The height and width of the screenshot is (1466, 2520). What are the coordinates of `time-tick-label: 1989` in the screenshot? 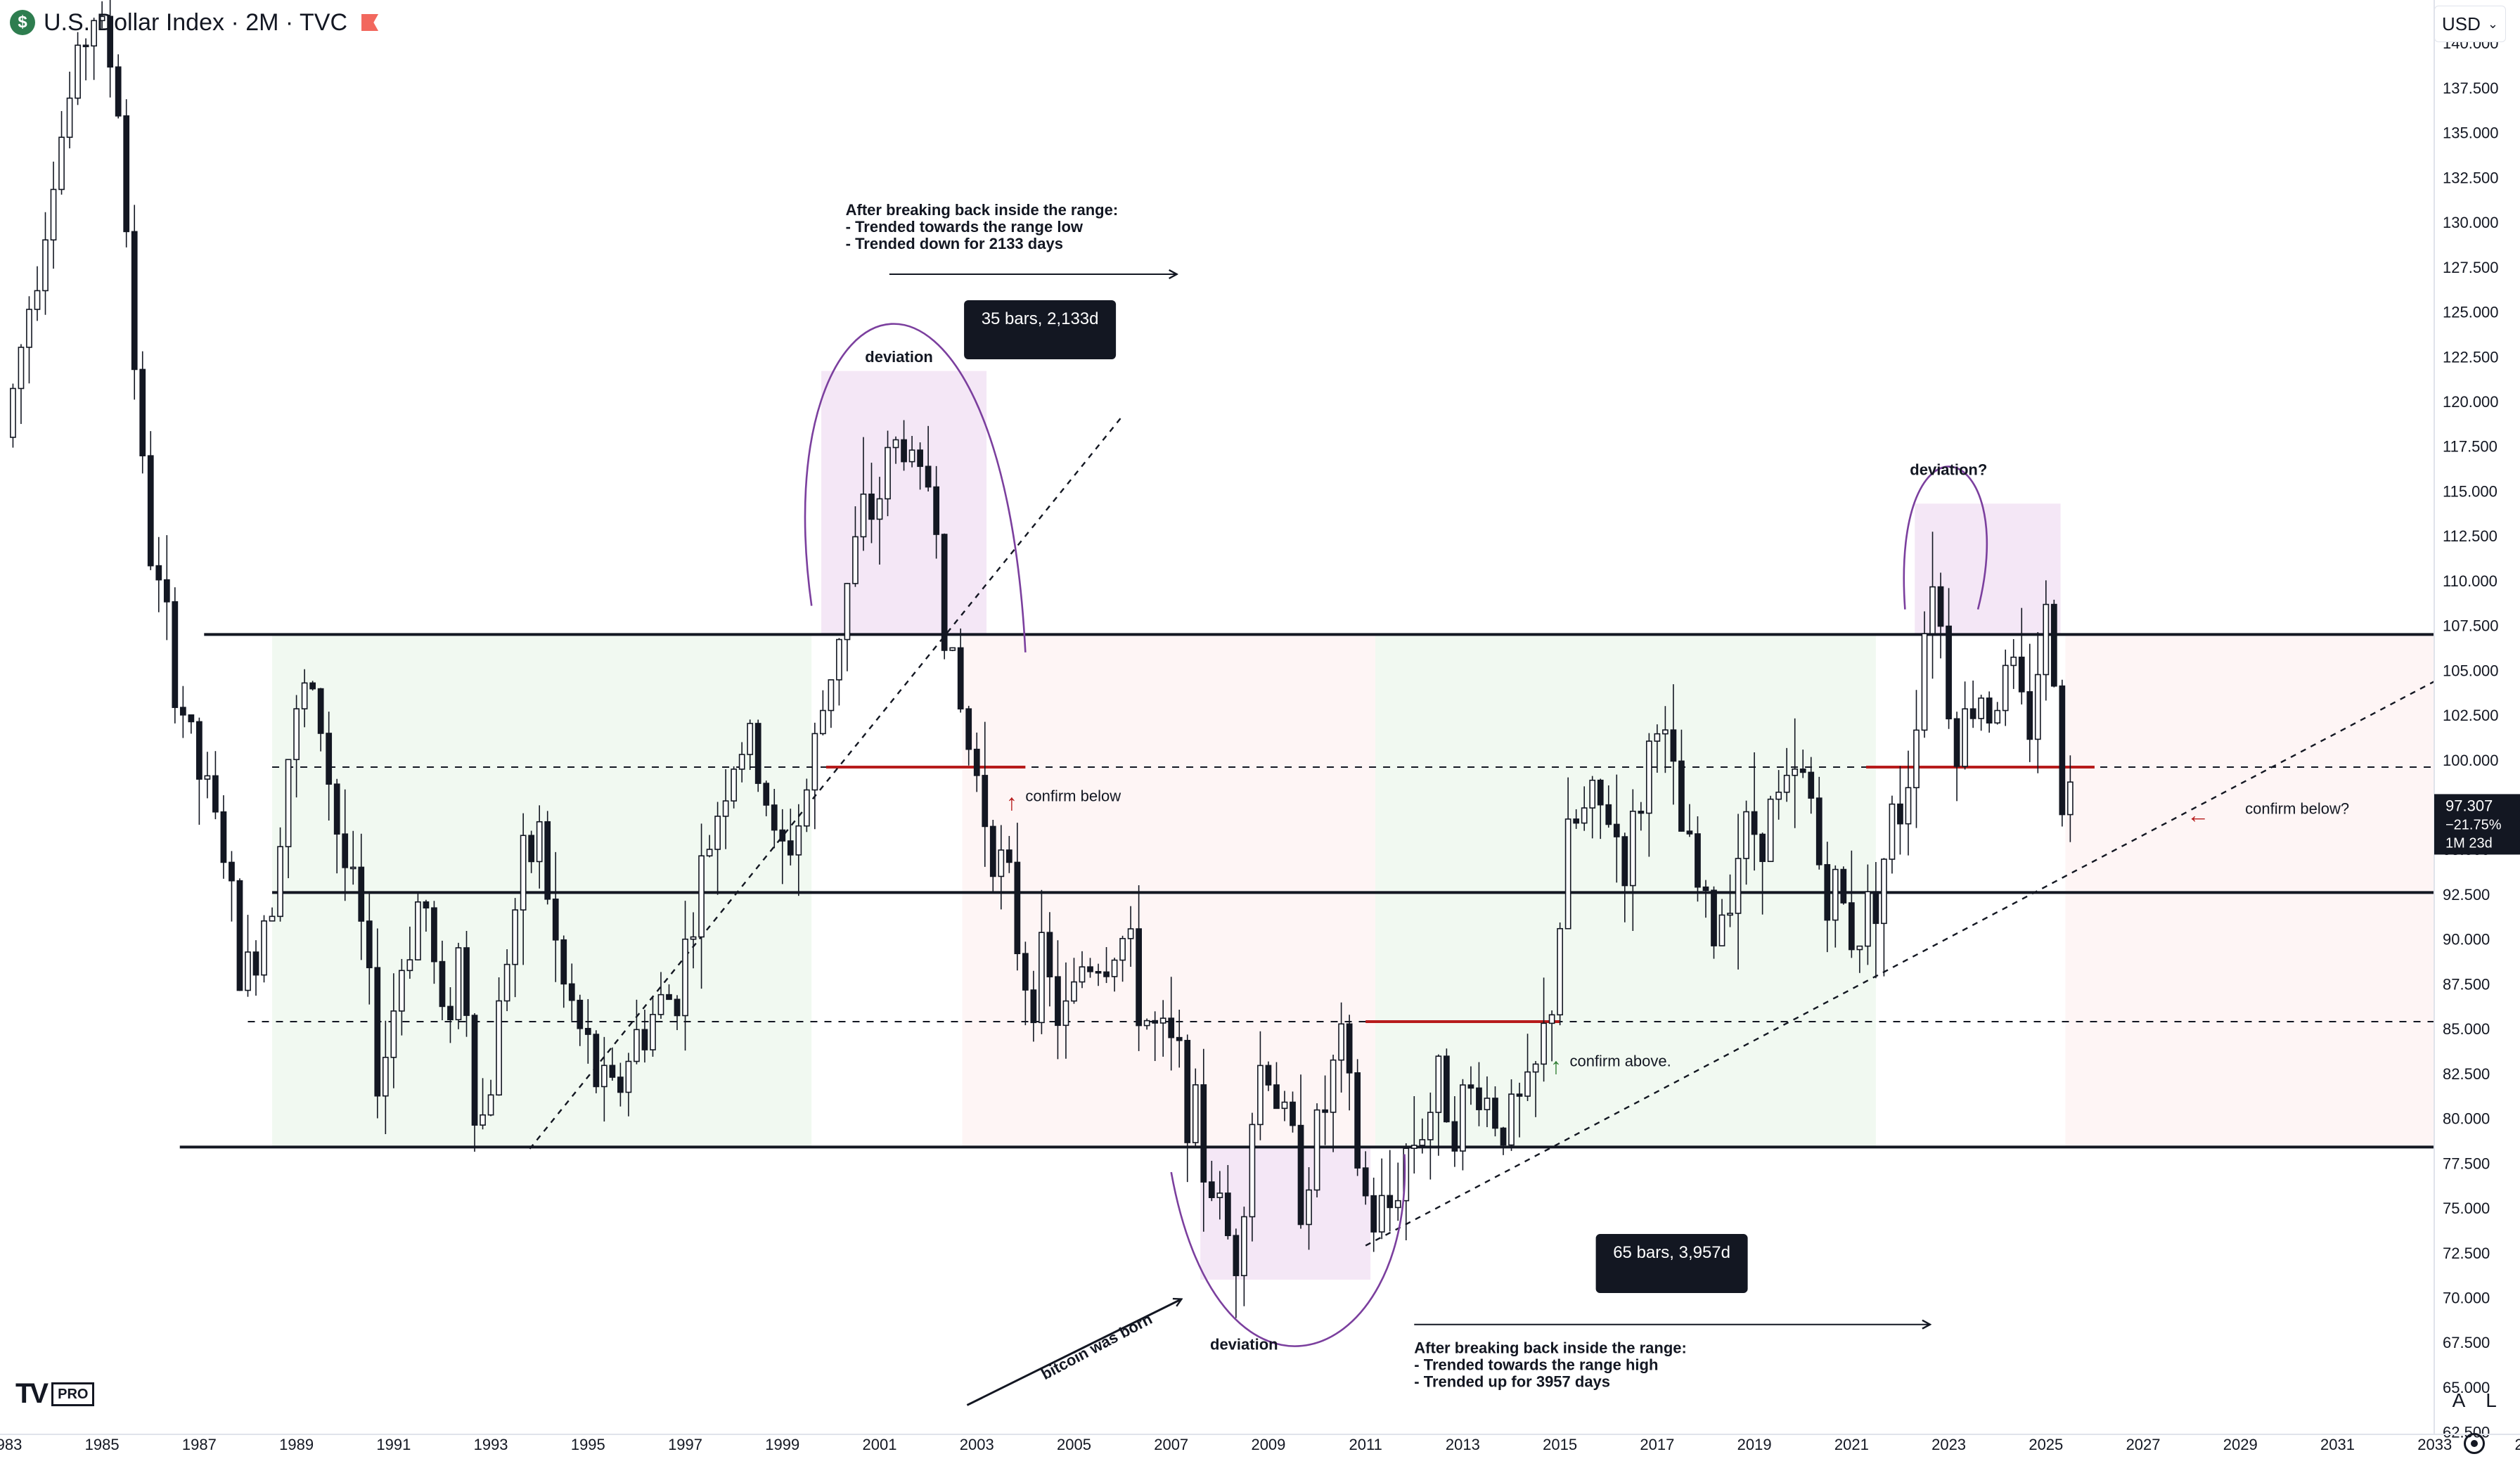 It's located at (296, 1444).